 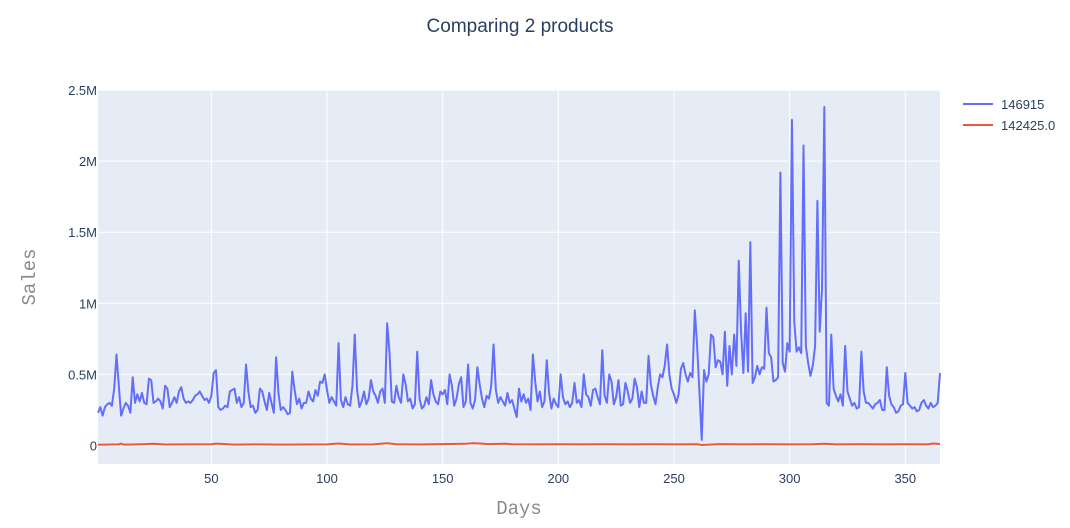 What do you see at coordinates (520, 26) in the screenshot?
I see `chart-title: Comparing 2 products` at bounding box center [520, 26].